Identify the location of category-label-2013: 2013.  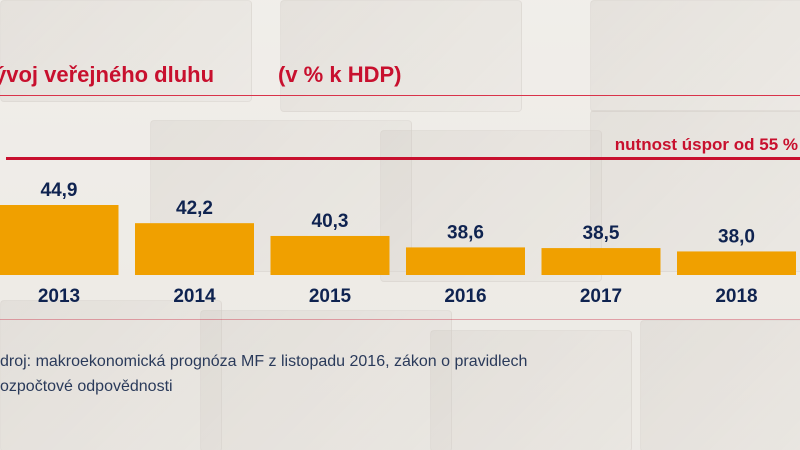
(59, 296).